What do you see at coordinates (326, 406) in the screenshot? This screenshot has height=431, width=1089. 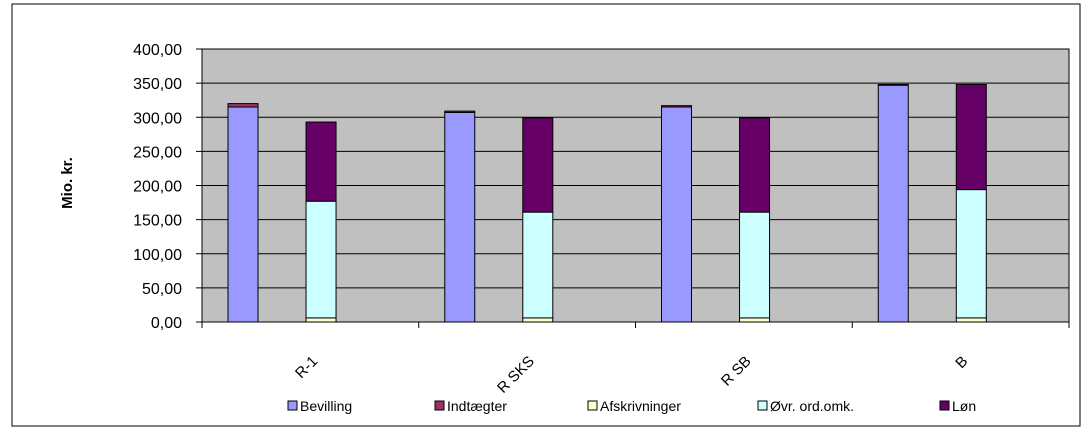 I see `legend-label: Bevilling` at bounding box center [326, 406].